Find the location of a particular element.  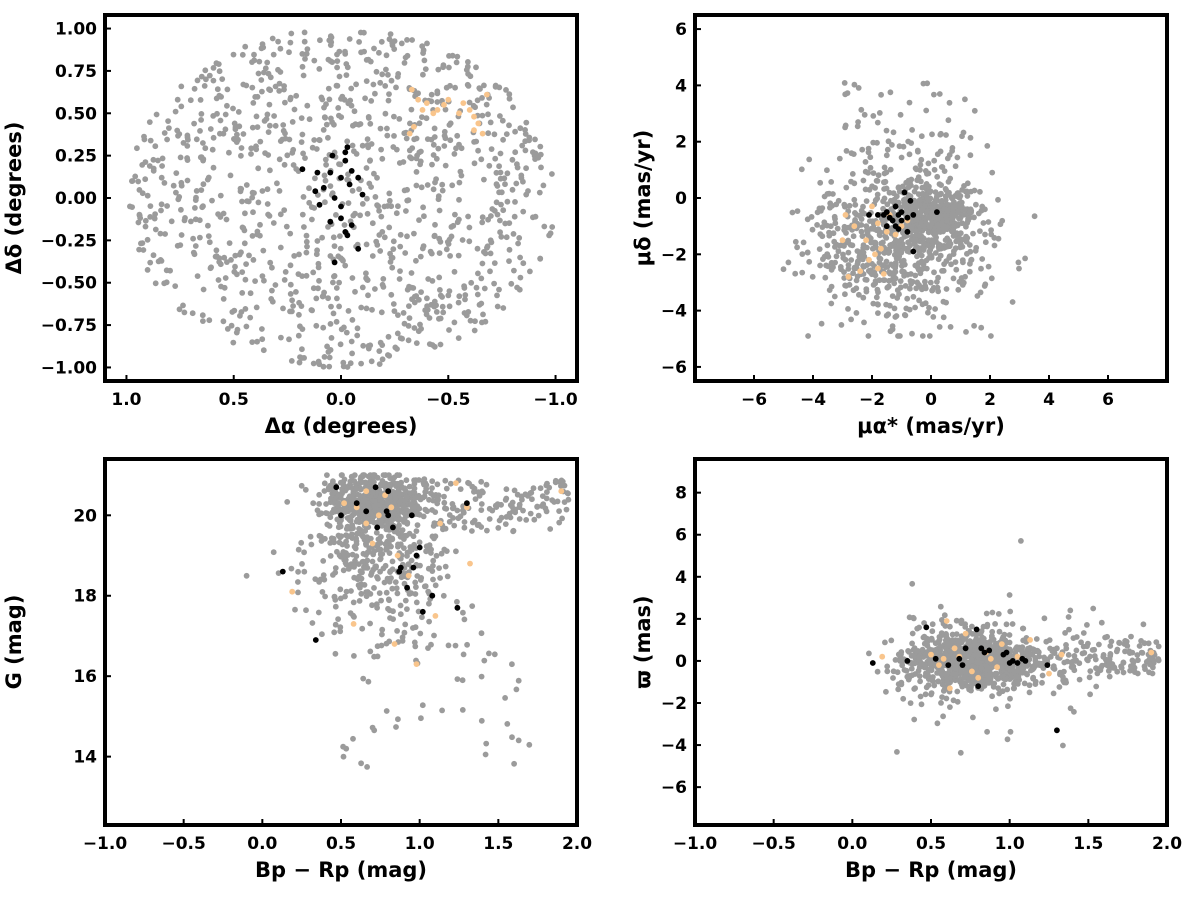

x-tick-label: 0.0 is located at coordinates (852, 844).